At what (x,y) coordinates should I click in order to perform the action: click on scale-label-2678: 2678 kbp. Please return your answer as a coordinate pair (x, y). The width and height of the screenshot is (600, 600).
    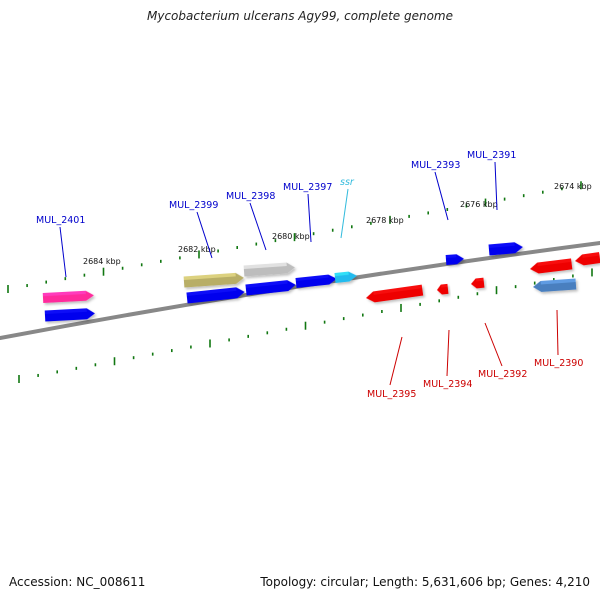
    Looking at the image, I should click on (385, 220).